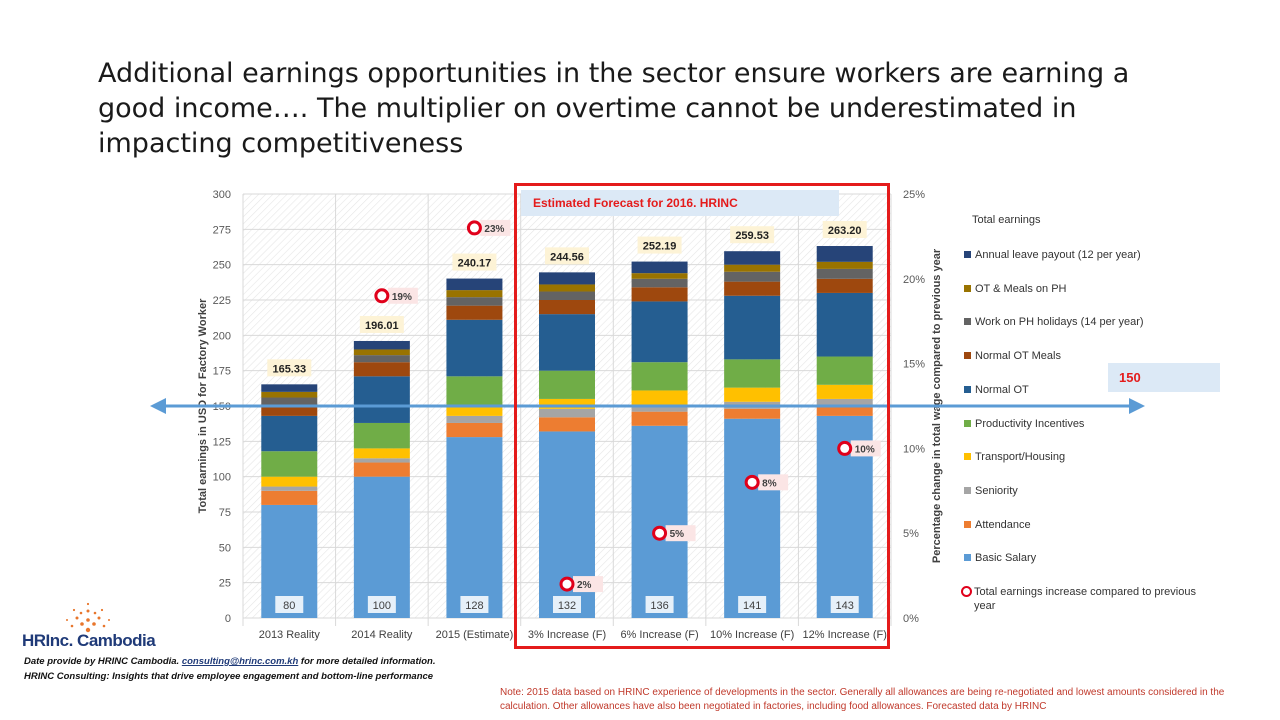  Describe the element at coordinates (567, 635) in the screenshot. I see `x-tick-label: 3% Increase (F)` at that location.